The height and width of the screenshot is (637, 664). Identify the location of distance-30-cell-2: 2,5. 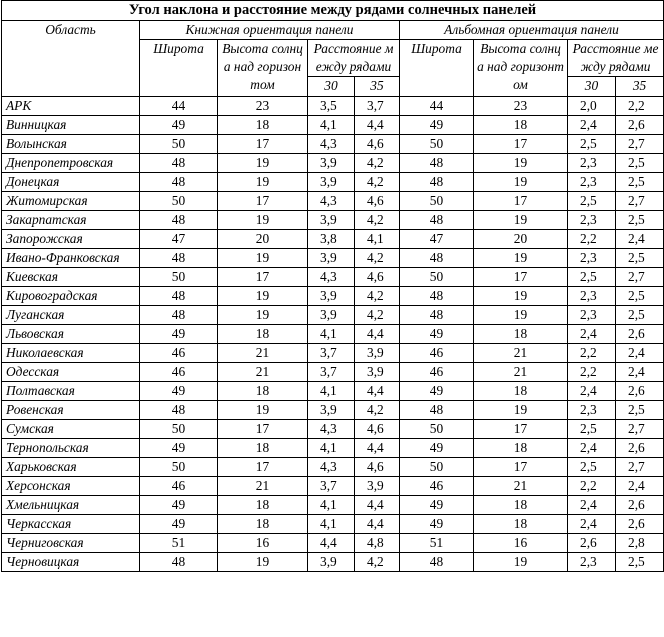
(591, 201).